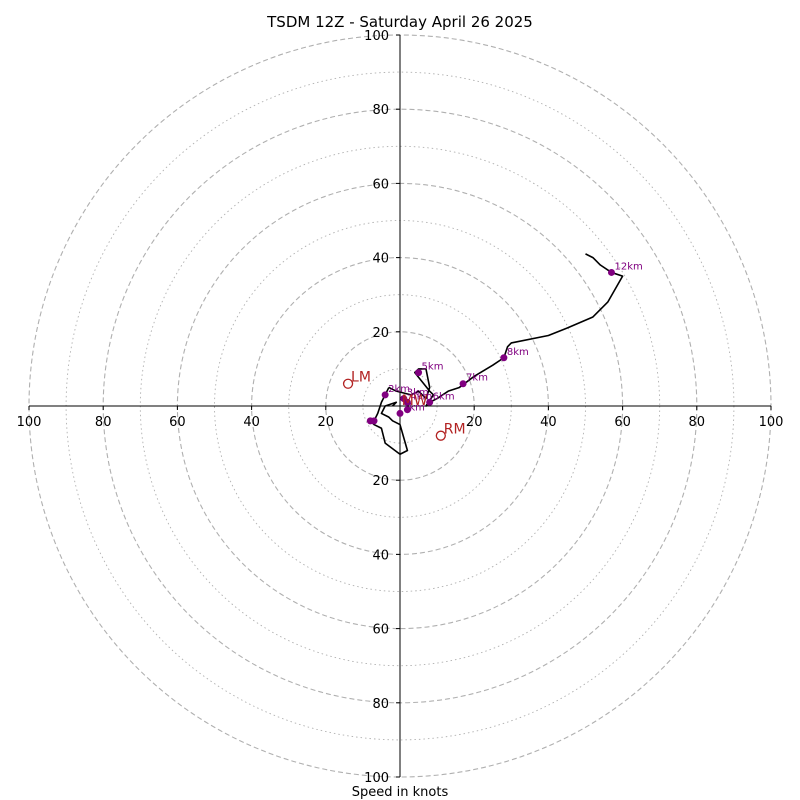  What do you see at coordinates (477, 378) in the screenshot?
I see `height-marker-label: 7km` at bounding box center [477, 378].